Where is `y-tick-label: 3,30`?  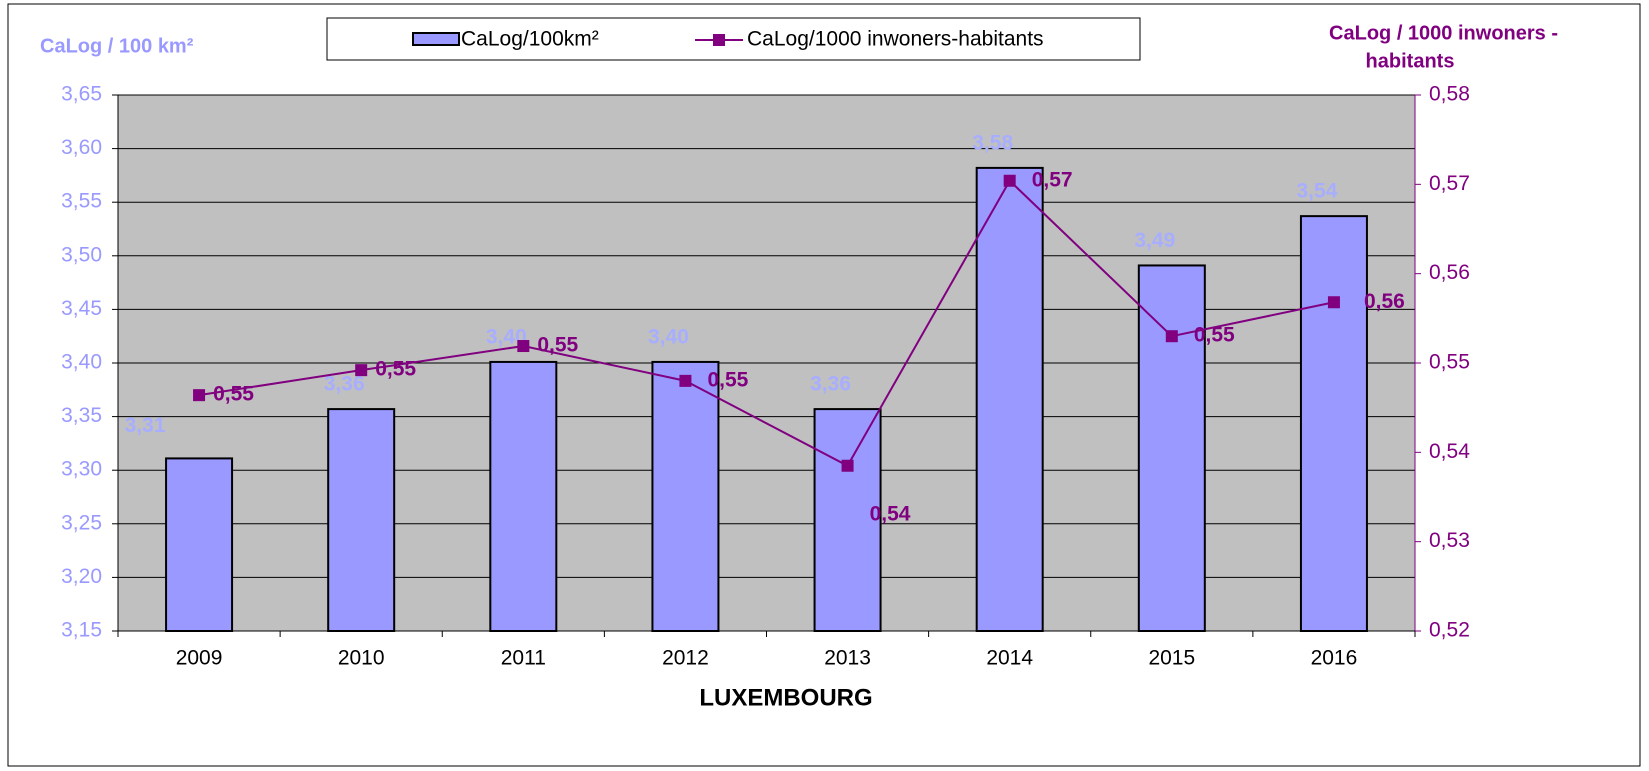
y-tick-label: 3,30 is located at coordinates (81, 469).